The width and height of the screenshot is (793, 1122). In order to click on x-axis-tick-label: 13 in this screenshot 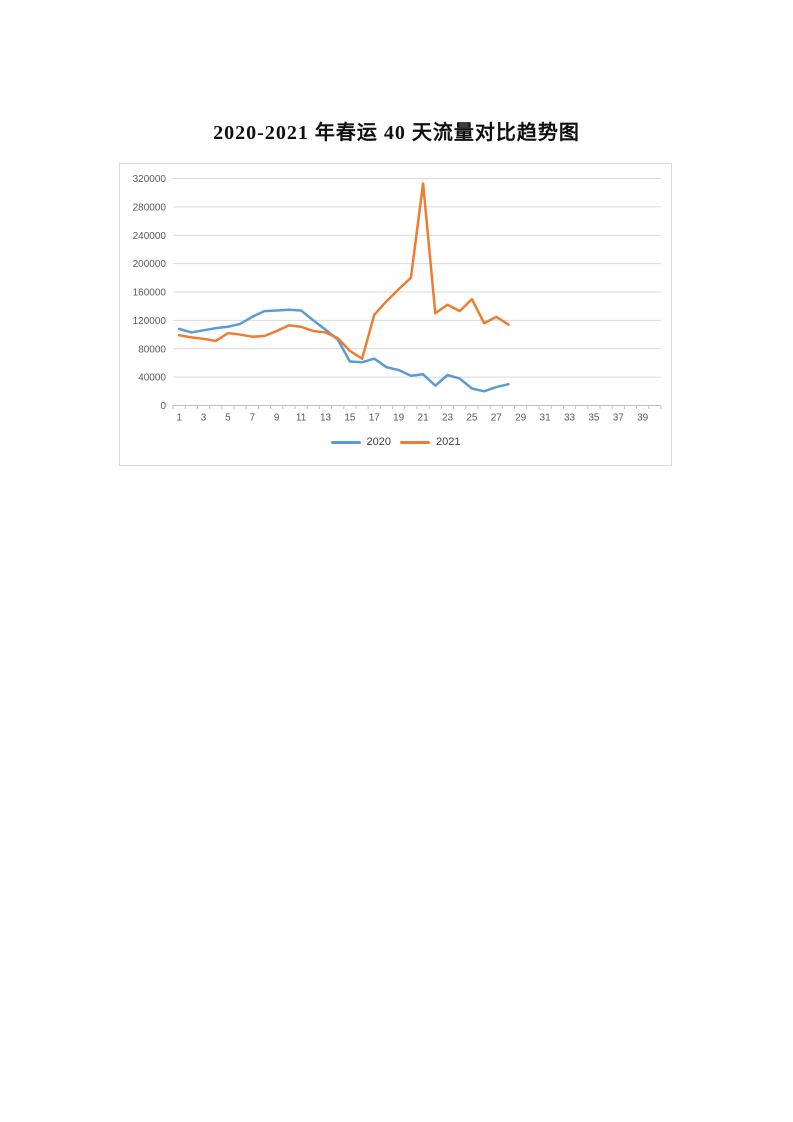, I will do `click(326, 418)`.